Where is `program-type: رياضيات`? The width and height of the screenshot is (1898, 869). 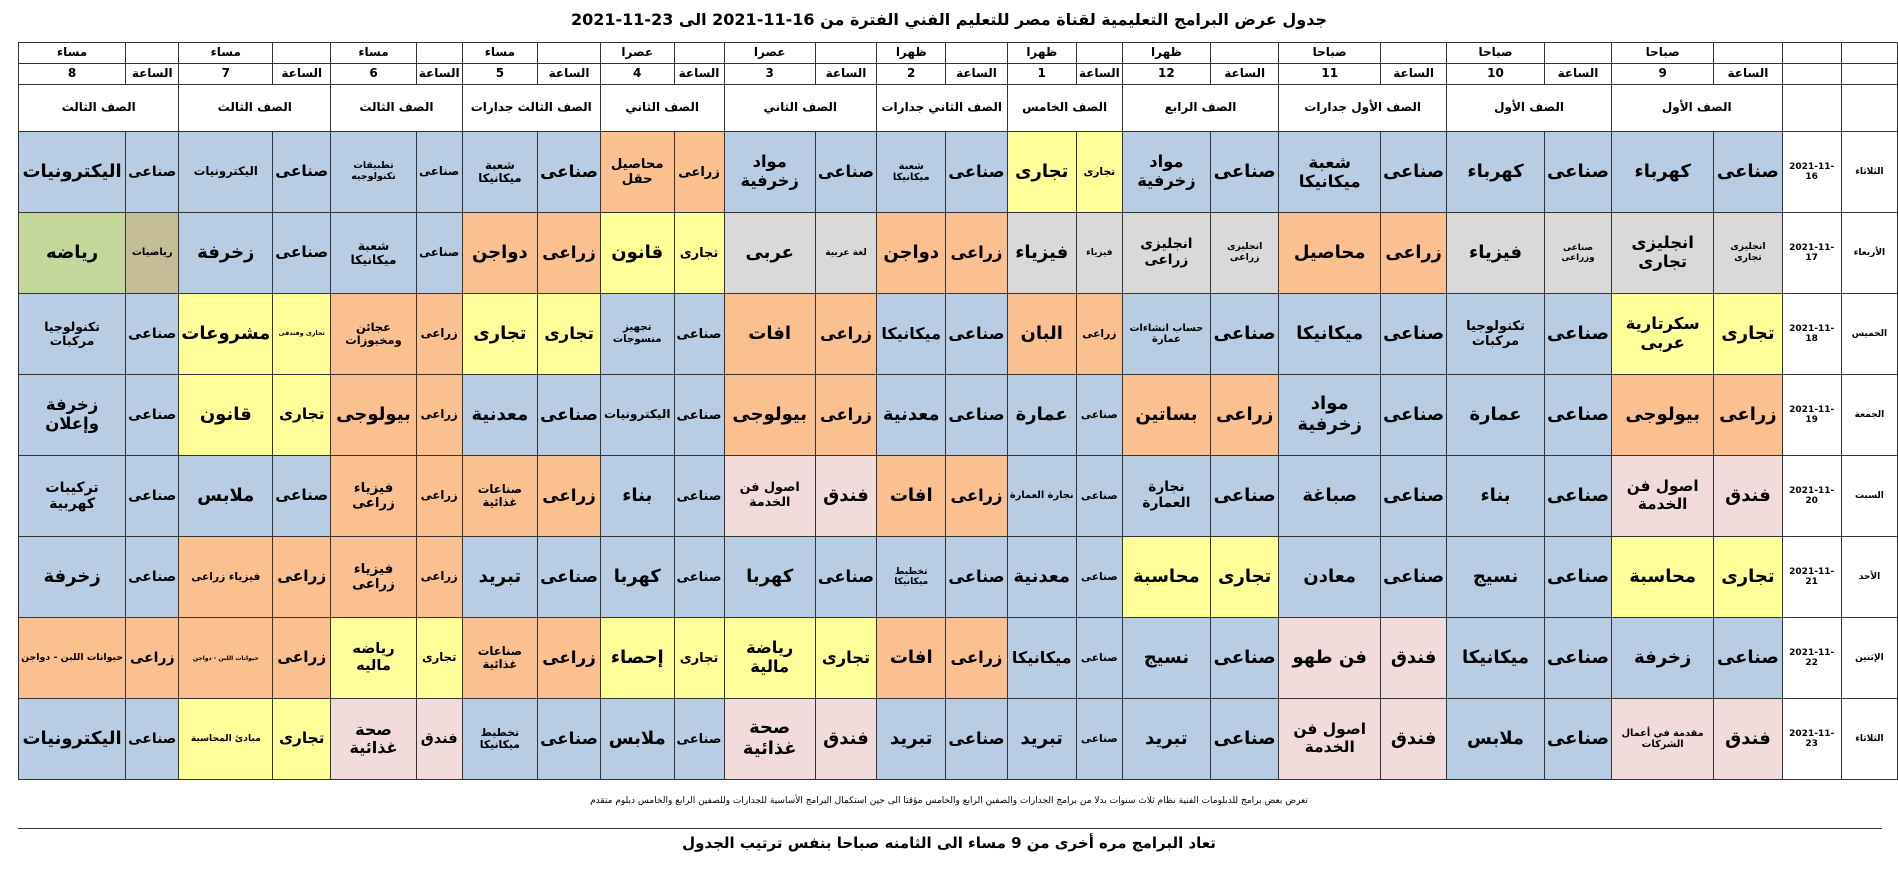 program-type: رياضيات is located at coordinates (152, 253).